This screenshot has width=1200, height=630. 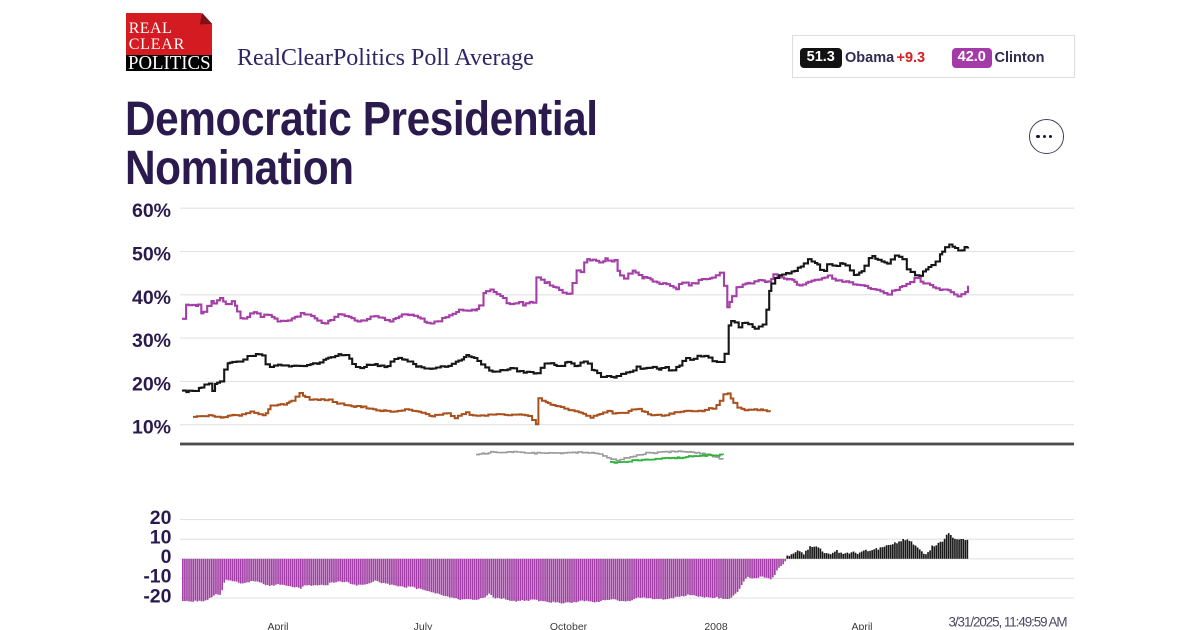 I want to click on svg-text: 2008, so click(x=716, y=625).